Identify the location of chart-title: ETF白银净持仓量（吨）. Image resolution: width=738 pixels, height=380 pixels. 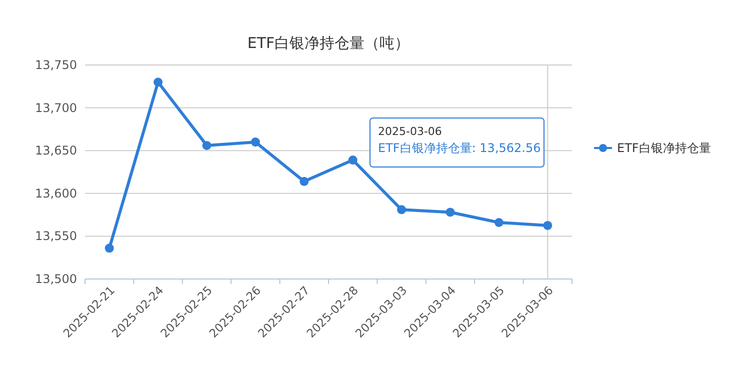
(328, 43).